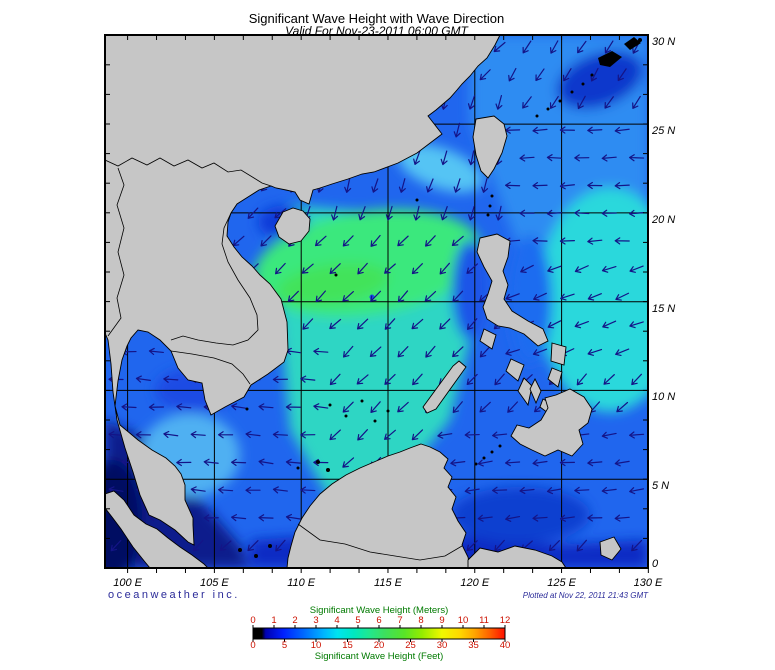 This screenshot has width=775, height=670. Describe the element at coordinates (336, 275) in the screenshot. I see `islet-paracel` at that location.